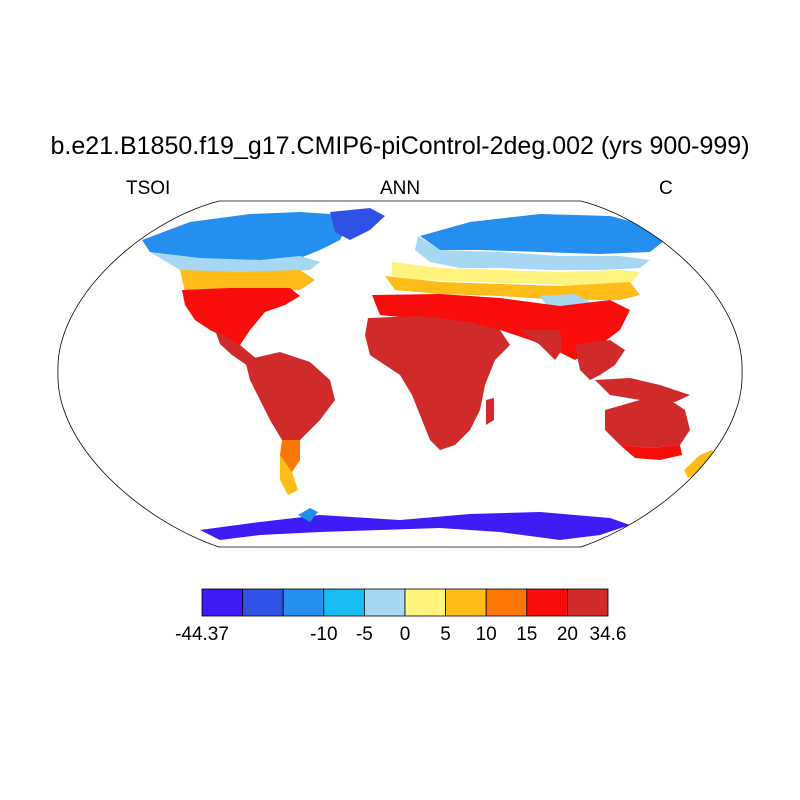 The height and width of the screenshot is (800, 800). What do you see at coordinates (290, 401) in the screenshot?
I see `south-america-hot` at bounding box center [290, 401].